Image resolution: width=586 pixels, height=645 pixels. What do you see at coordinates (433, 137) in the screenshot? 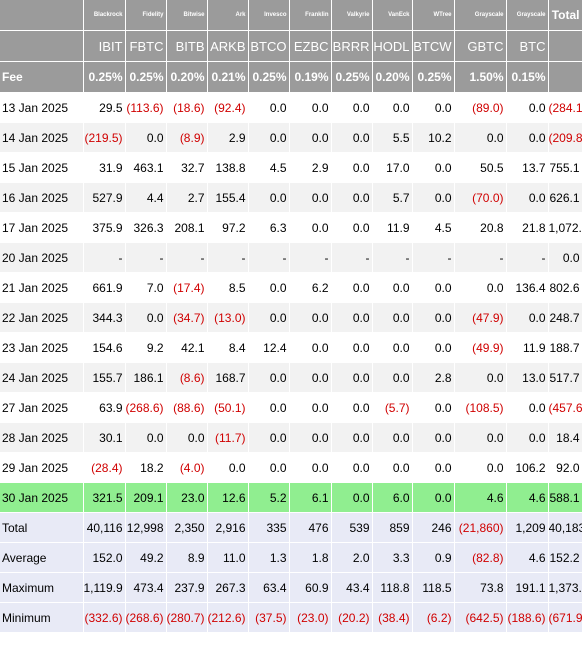
I see `flow-cell: 10.2` at bounding box center [433, 137].